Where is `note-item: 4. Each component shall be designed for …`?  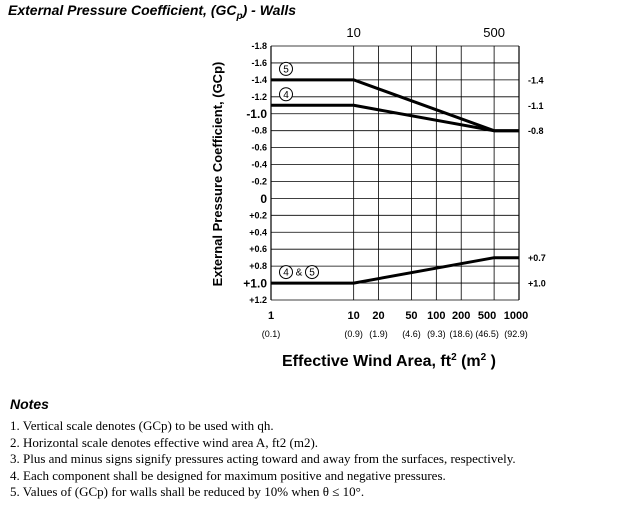
note-item: 4. Each component shall be designed for … is located at coordinates (228, 475).